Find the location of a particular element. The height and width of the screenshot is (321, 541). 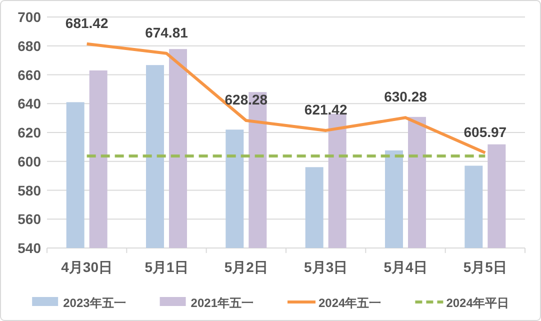

x-tick-label: 5月3日 is located at coordinates (326, 267).